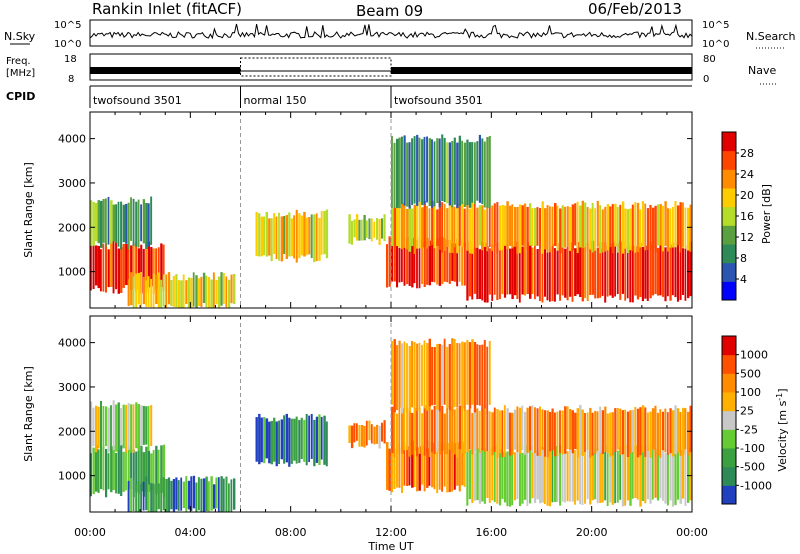 This screenshot has height=554, width=800. What do you see at coordinates (782, 429) in the screenshot?
I see `velocity-colorbar-title: Velocity [m s-1]` at bounding box center [782, 429].